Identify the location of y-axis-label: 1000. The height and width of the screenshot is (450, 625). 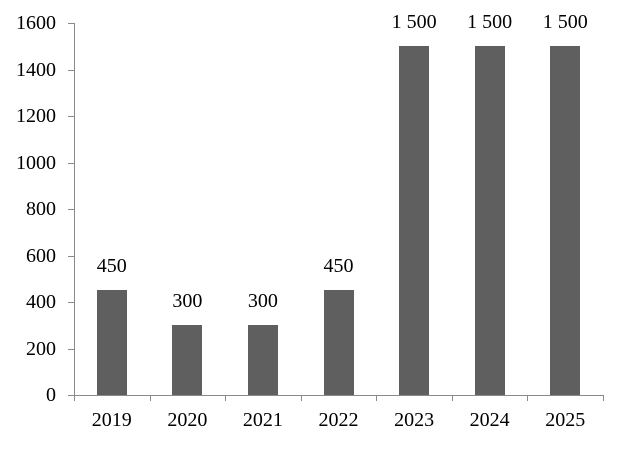
(36, 162).